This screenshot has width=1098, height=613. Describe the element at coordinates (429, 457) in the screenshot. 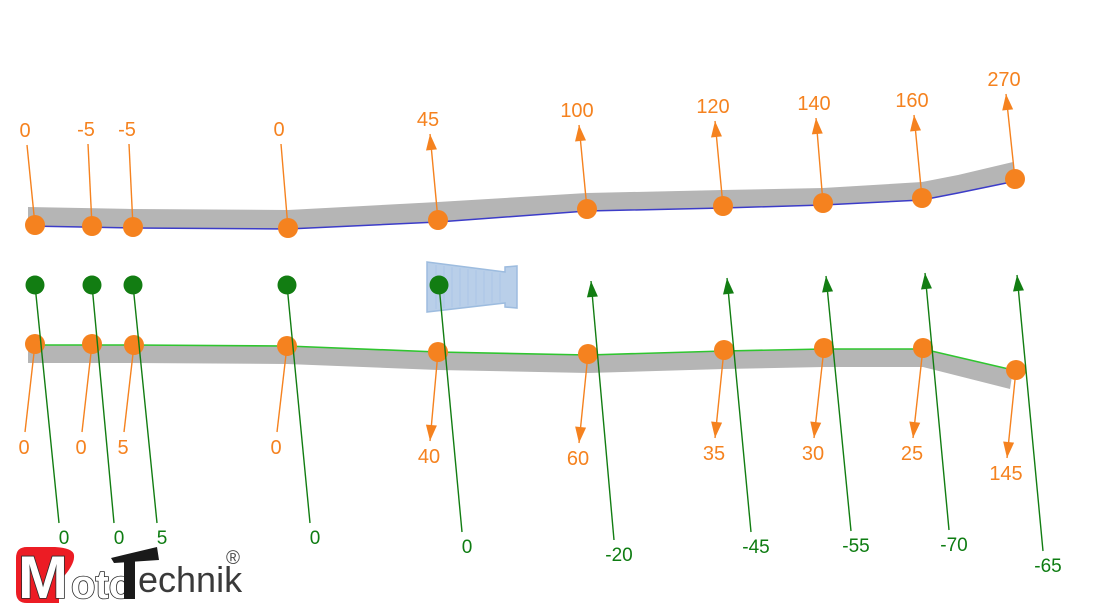

I see `lower-orange-label: 40` at that location.